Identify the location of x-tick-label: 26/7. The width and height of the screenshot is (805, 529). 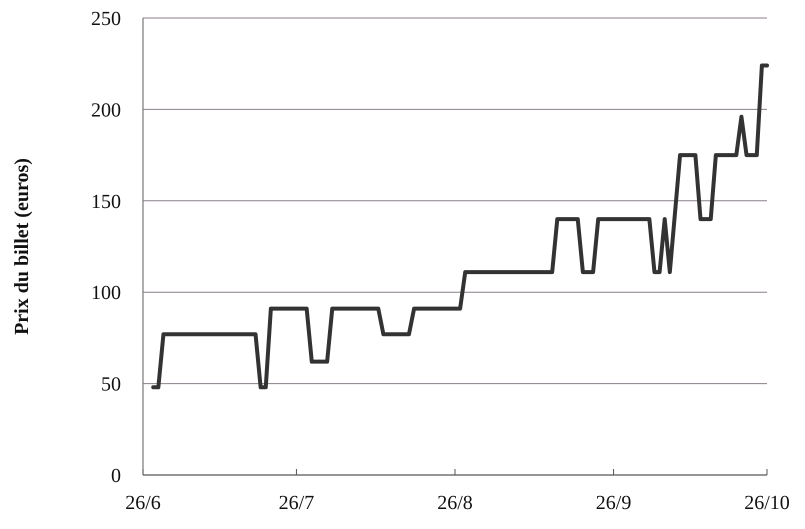
(296, 503).